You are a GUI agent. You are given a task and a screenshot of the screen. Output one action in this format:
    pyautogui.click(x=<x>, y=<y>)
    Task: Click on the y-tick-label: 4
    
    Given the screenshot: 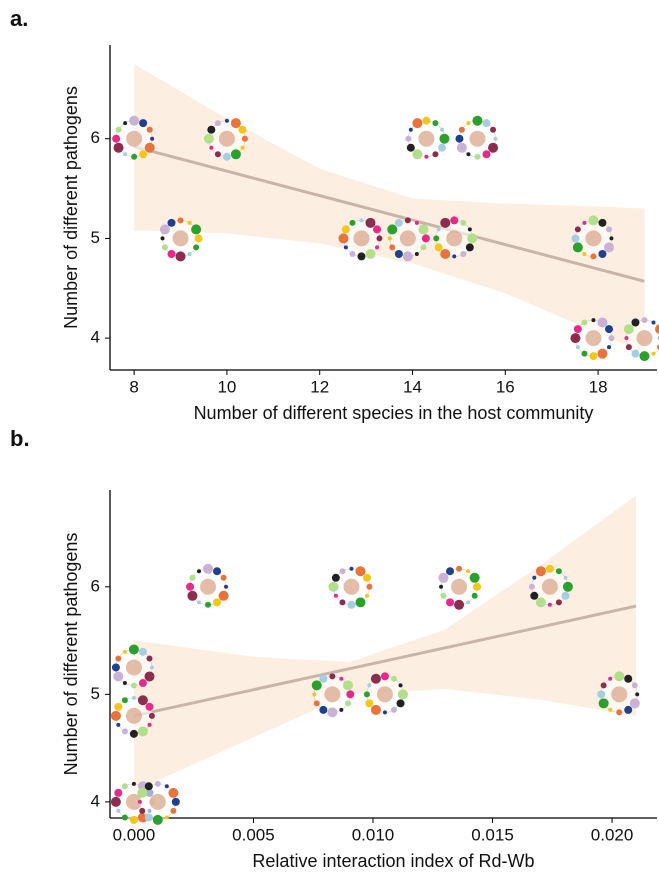 What is the action you would take?
    pyautogui.click(x=95, y=800)
    